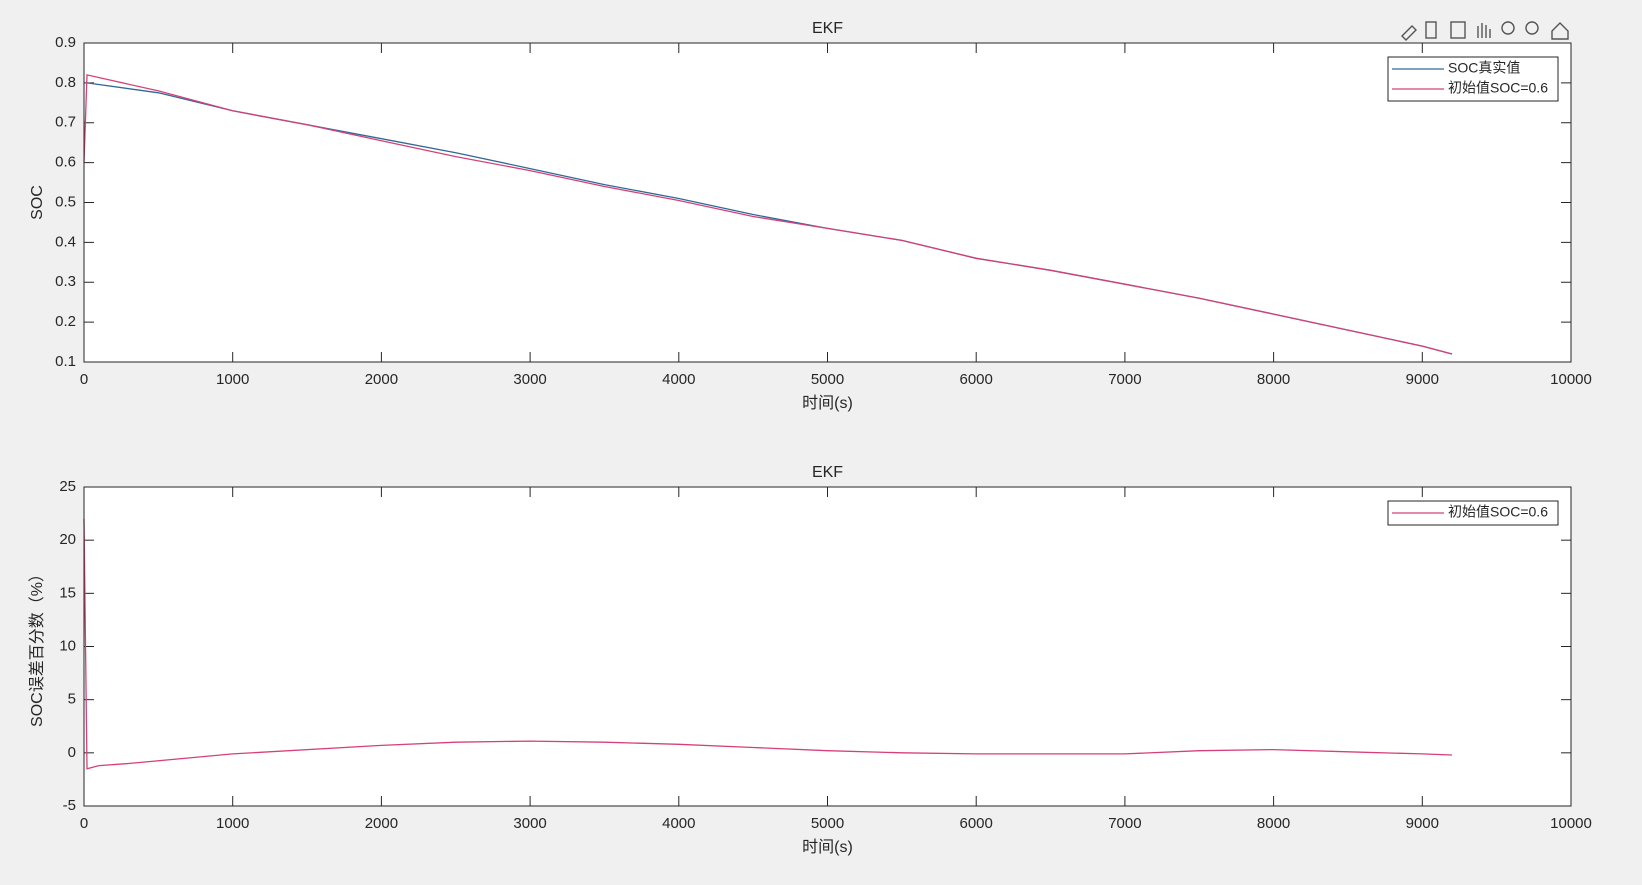 This screenshot has height=885, width=1642. What do you see at coordinates (67, 592) in the screenshot?
I see `y-tick-label: 15` at bounding box center [67, 592].